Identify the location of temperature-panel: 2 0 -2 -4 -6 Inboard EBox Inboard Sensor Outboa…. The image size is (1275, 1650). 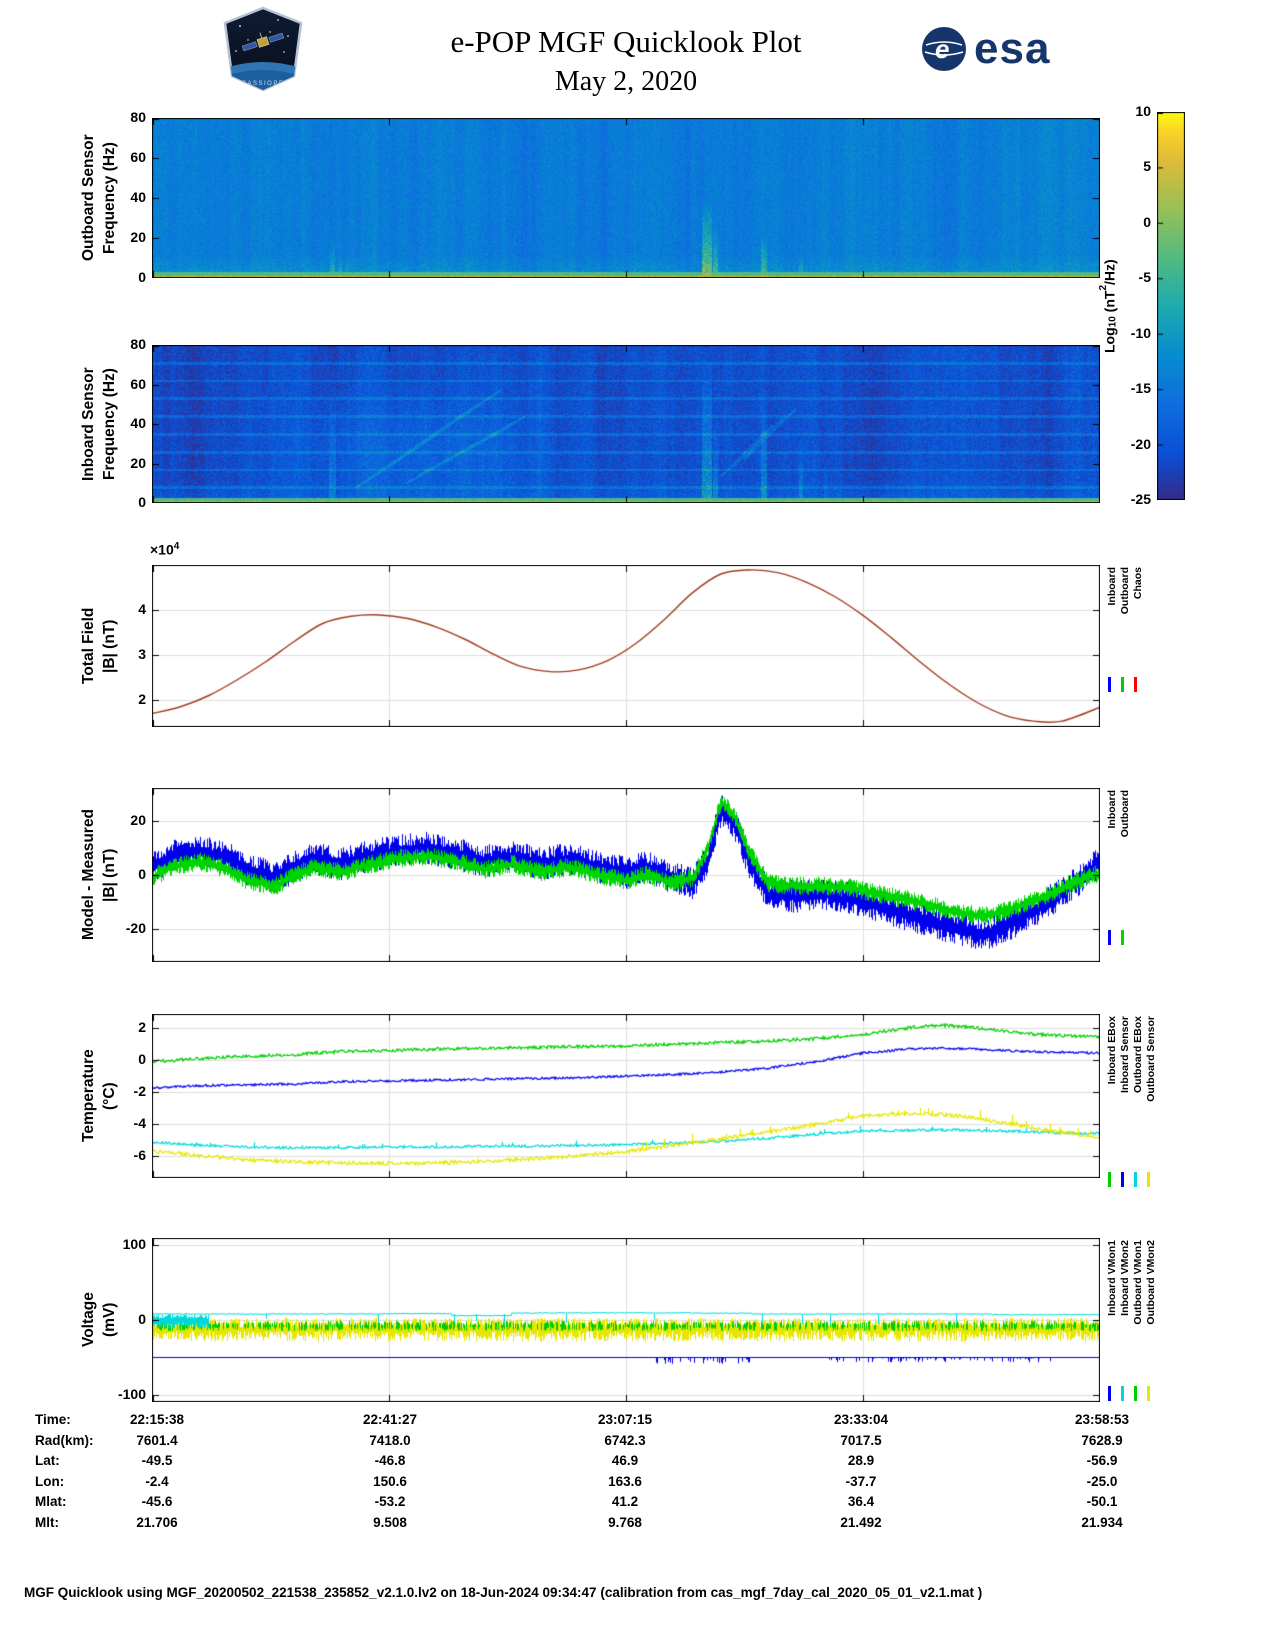
(645, 1100).